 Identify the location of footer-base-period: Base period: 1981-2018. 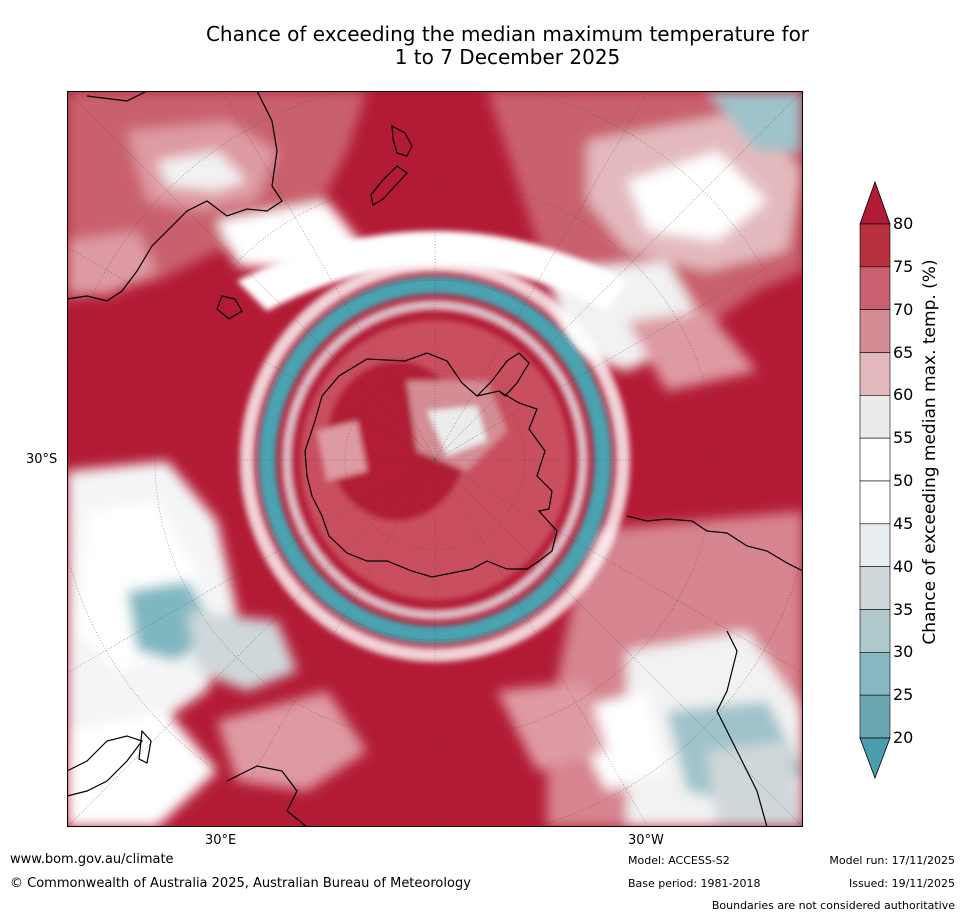
(694, 883).